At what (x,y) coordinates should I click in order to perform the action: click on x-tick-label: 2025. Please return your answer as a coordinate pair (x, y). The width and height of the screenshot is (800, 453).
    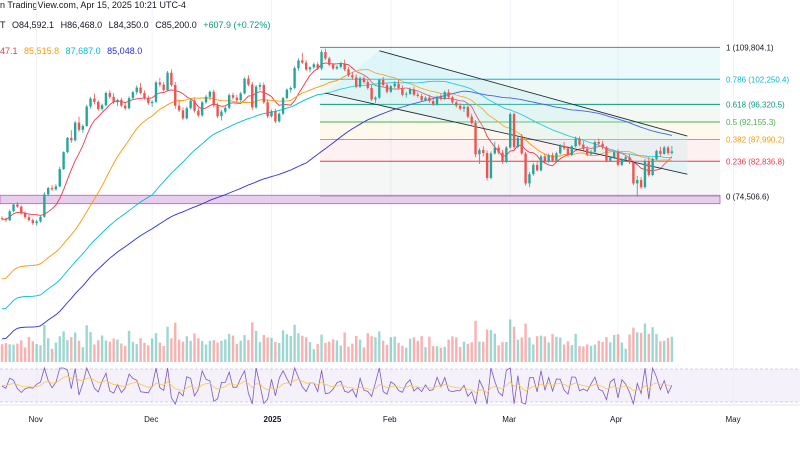
    Looking at the image, I should click on (273, 419).